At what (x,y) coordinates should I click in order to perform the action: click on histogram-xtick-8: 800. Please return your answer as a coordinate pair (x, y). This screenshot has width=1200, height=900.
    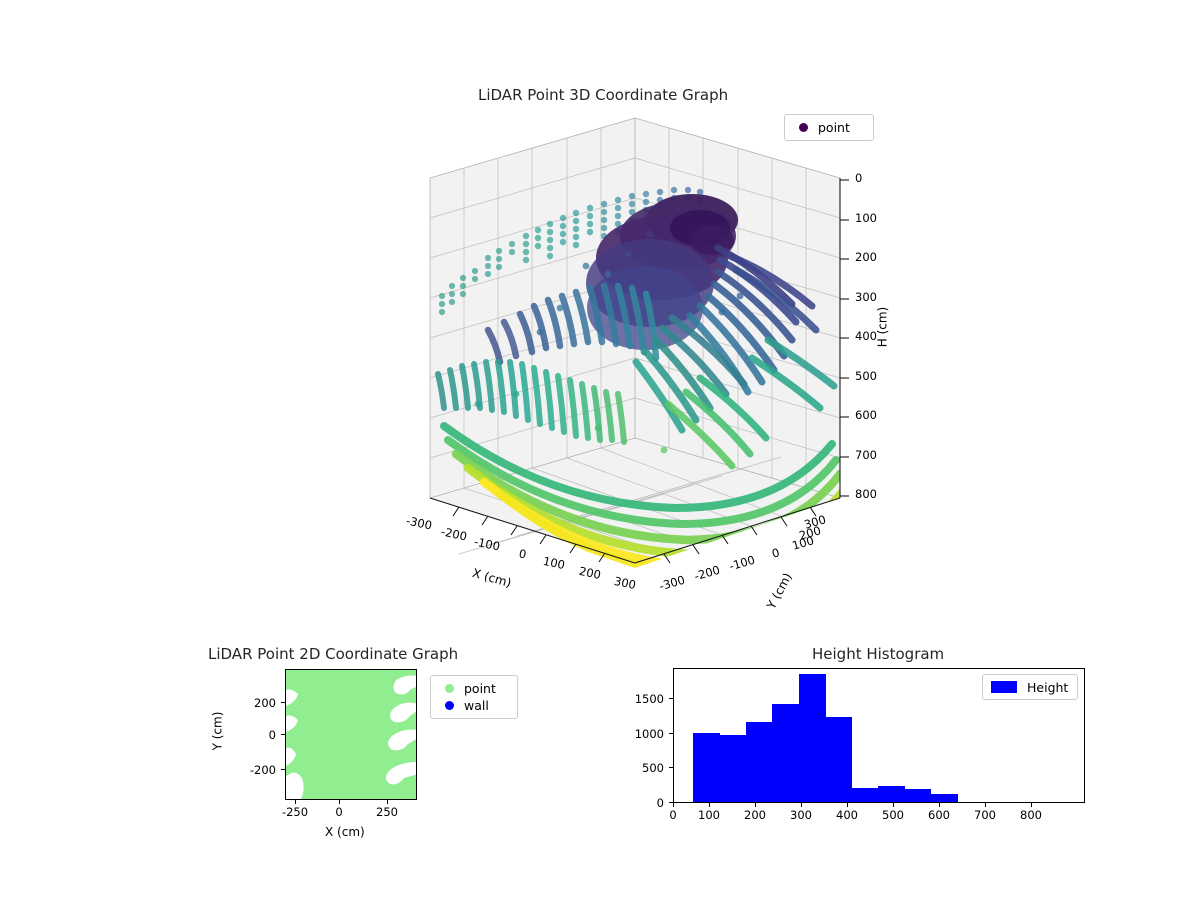
    Looking at the image, I should click on (1031, 815).